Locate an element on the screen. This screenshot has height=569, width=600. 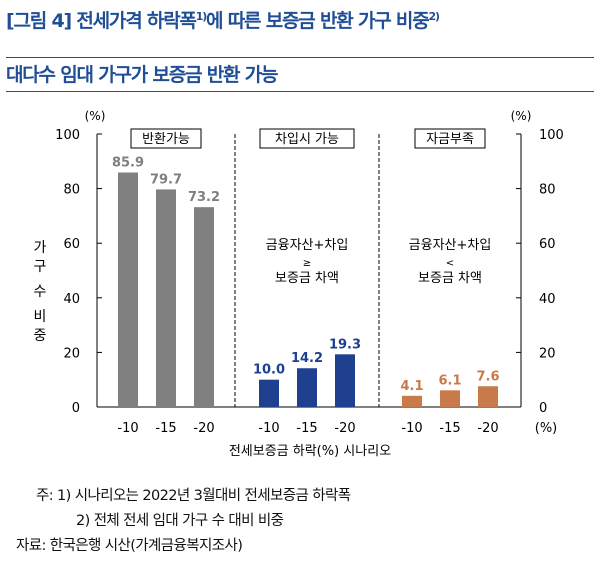
data-label: 73.2 is located at coordinates (204, 197).